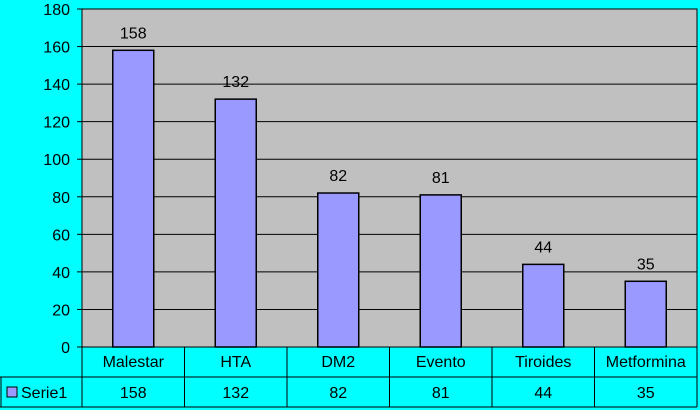  I want to click on y-tick-label: 120, so click(56, 123).